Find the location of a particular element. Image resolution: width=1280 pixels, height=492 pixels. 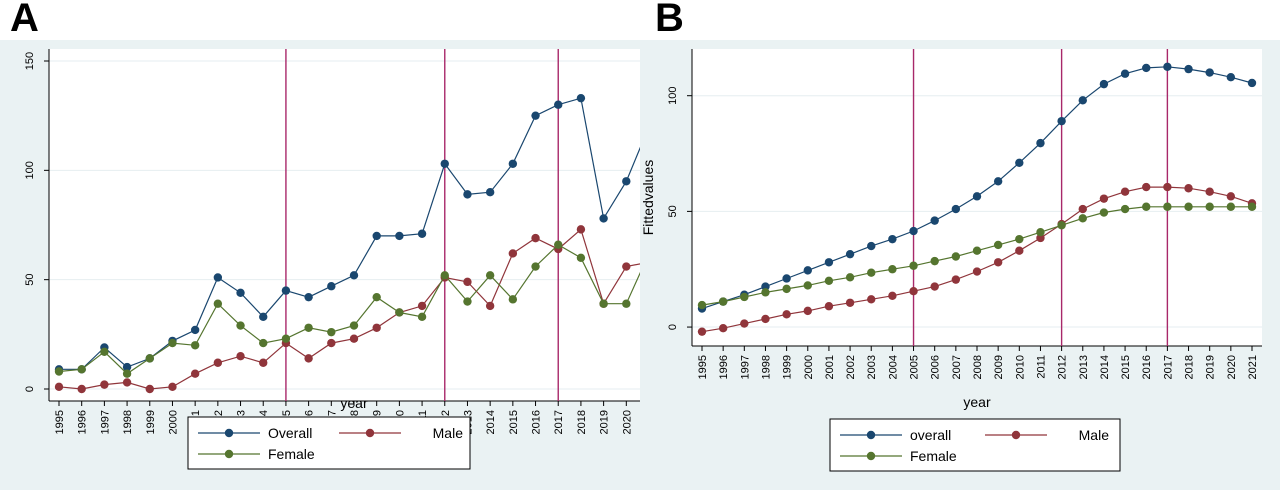

chartb-xaxis-title: year is located at coordinates (977, 402).